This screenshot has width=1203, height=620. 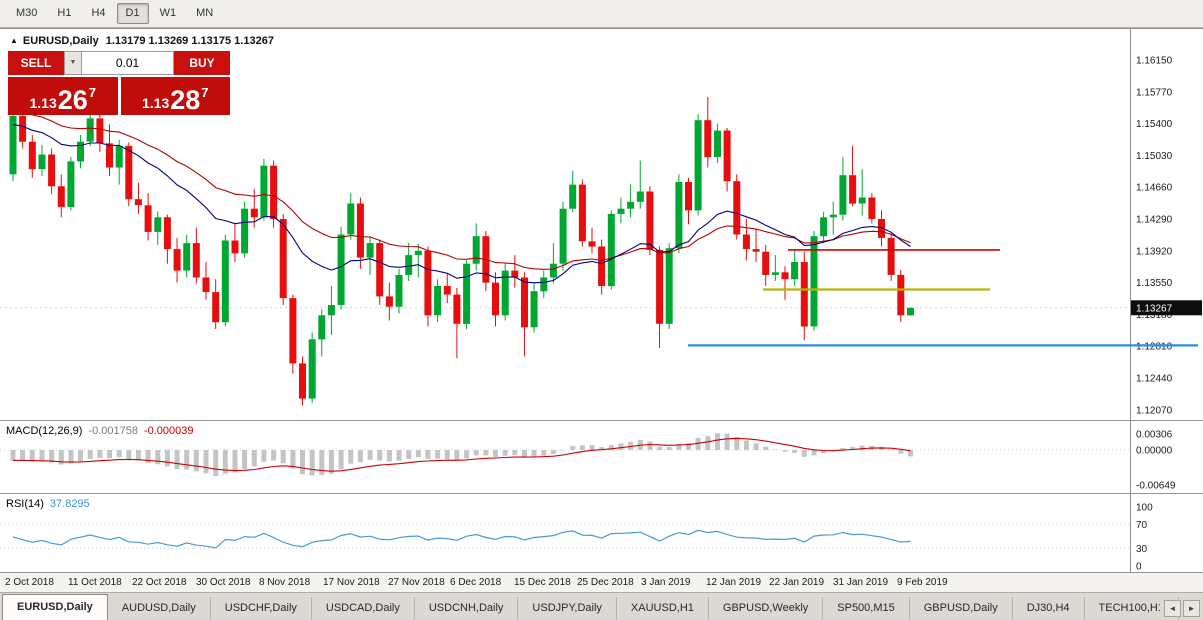 I want to click on rsi-name: RSI(14), so click(x=25, y=504).